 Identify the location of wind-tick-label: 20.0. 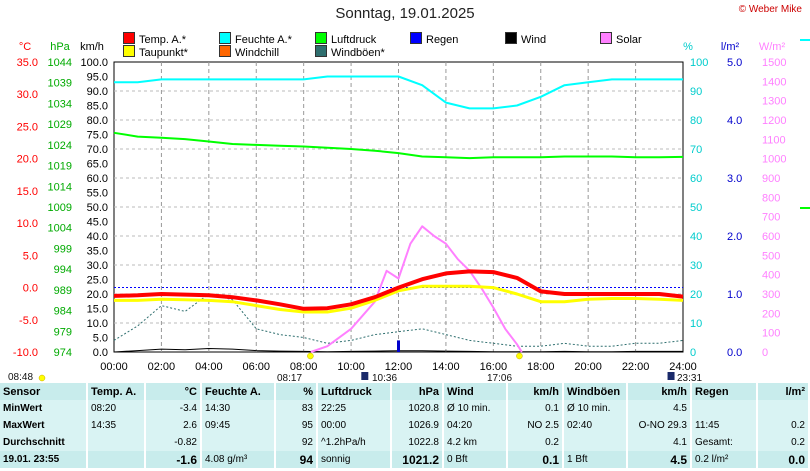
(97, 295).